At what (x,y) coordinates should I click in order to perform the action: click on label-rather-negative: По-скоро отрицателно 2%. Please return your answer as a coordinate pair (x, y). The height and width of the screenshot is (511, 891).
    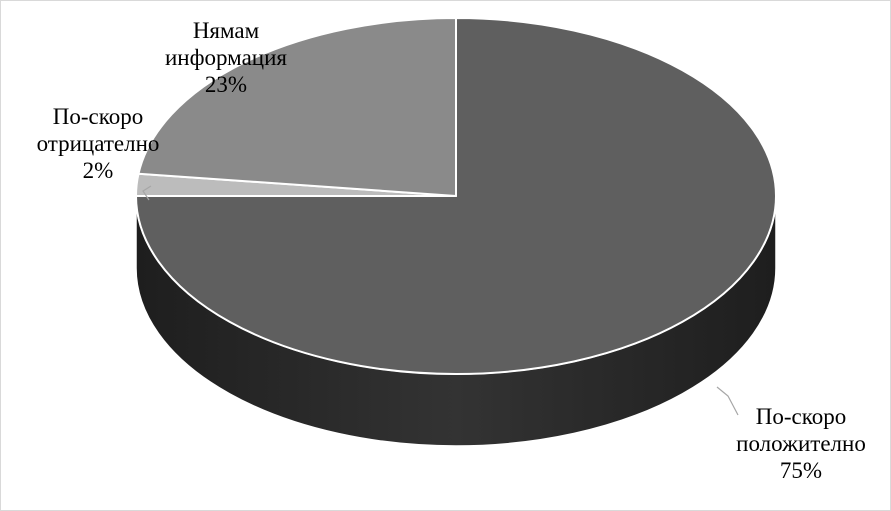
    Looking at the image, I should click on (98, 143).